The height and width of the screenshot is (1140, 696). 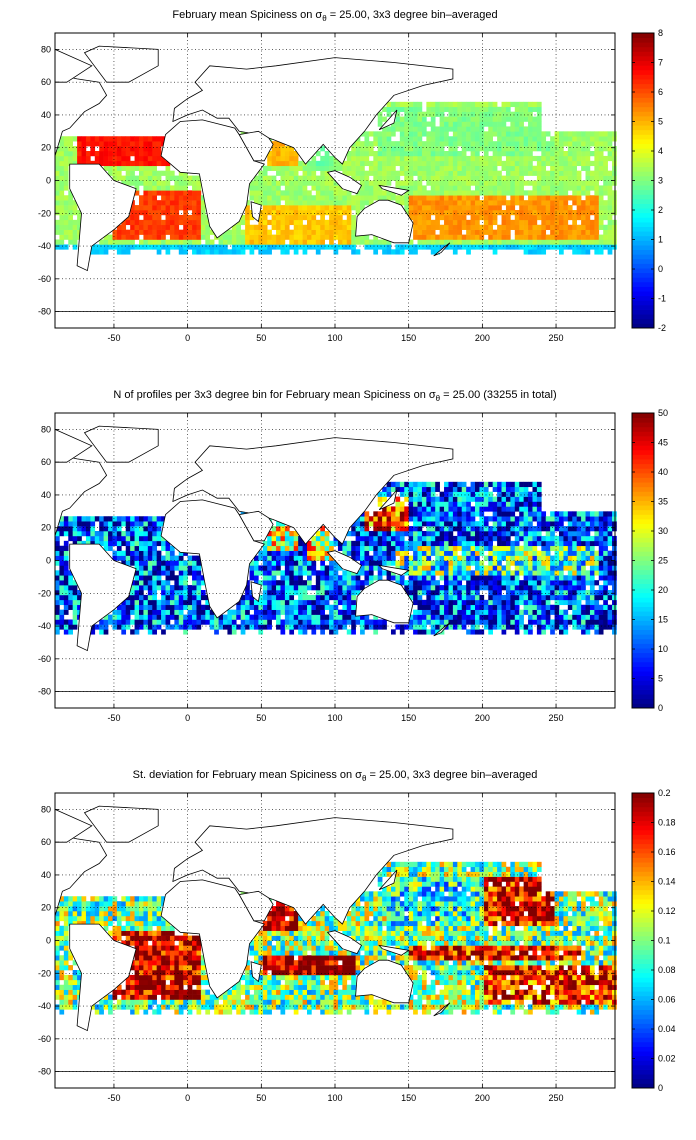 I want to click on colorbar-tick-label: 8, so click(x=660, y=33).